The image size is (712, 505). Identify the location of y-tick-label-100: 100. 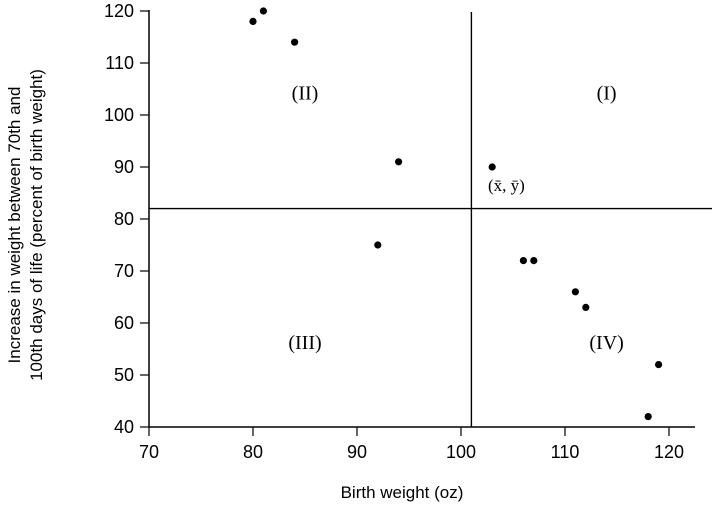
(119, 115).